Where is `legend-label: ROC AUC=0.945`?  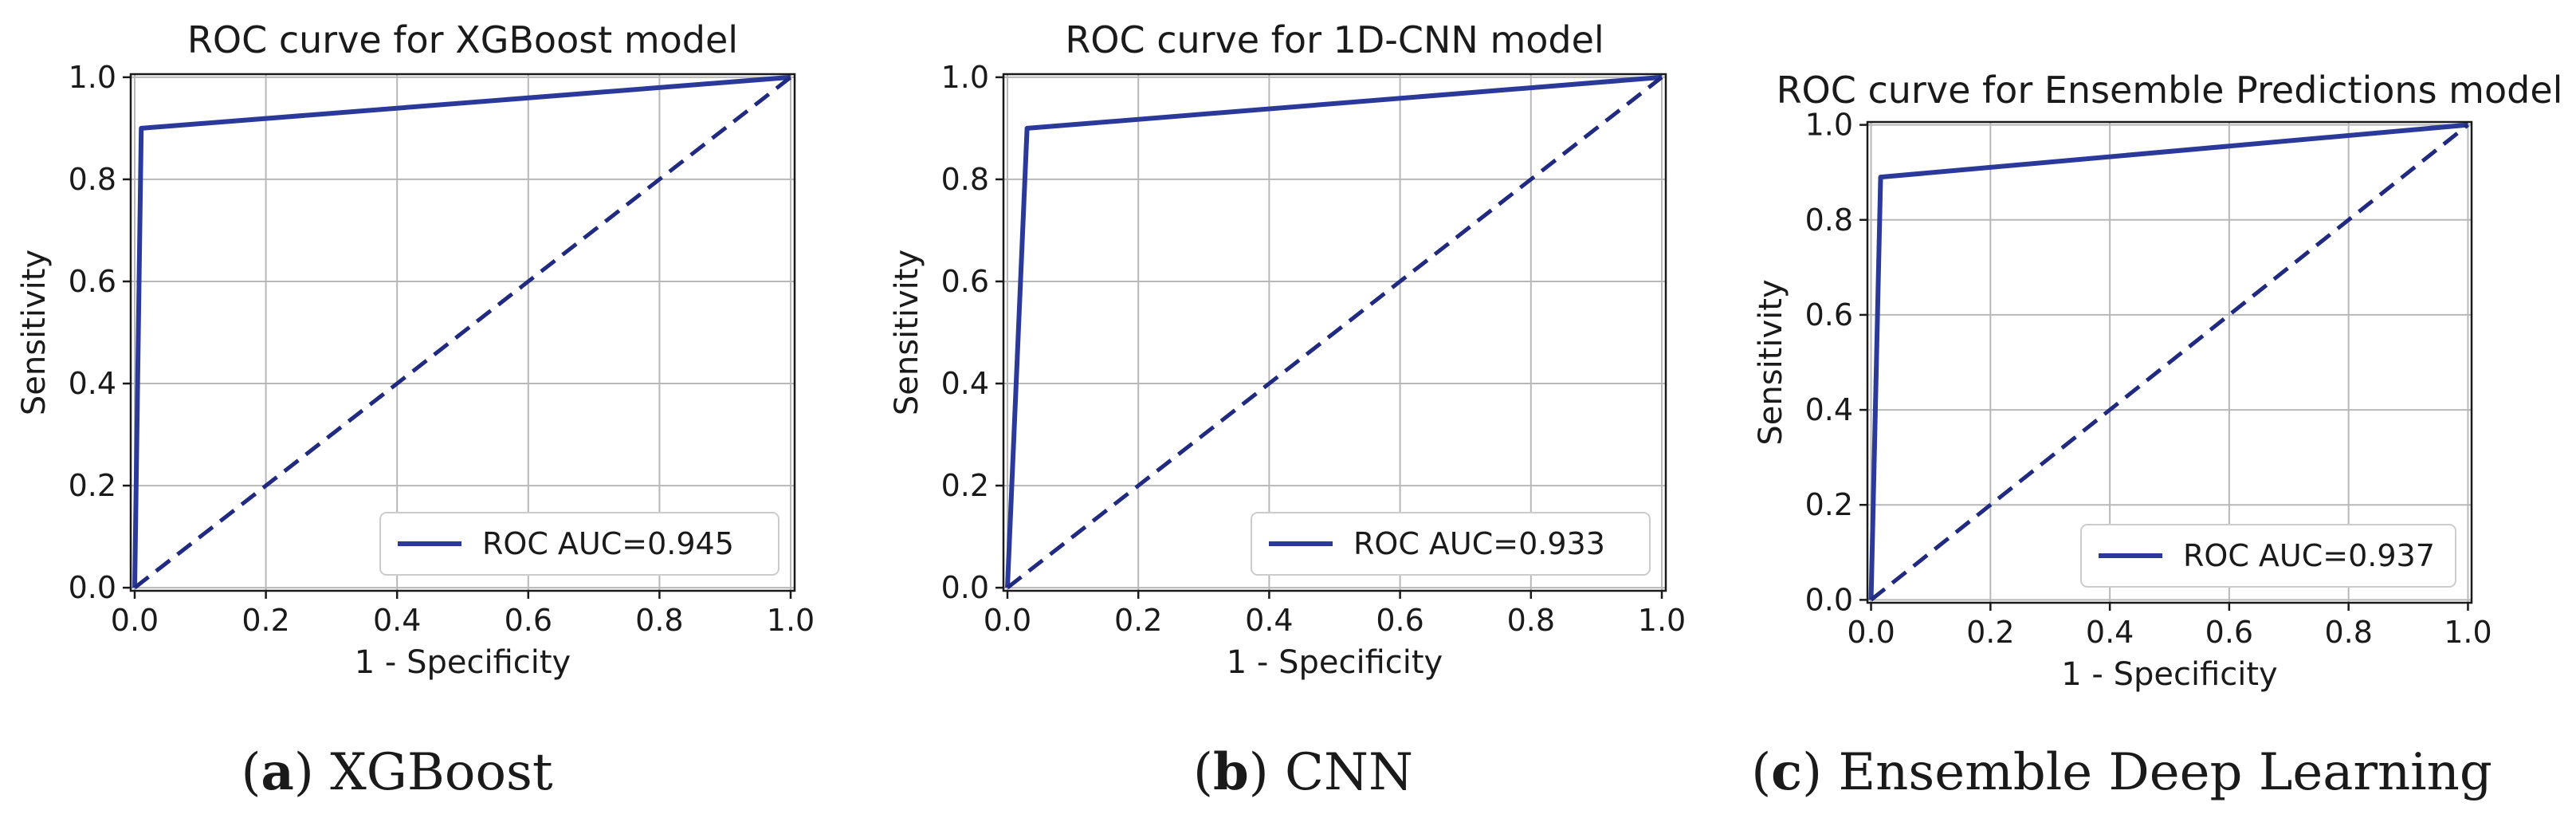 legend-label: ROC AUC=0.945 is located at coordinates (608, 543).